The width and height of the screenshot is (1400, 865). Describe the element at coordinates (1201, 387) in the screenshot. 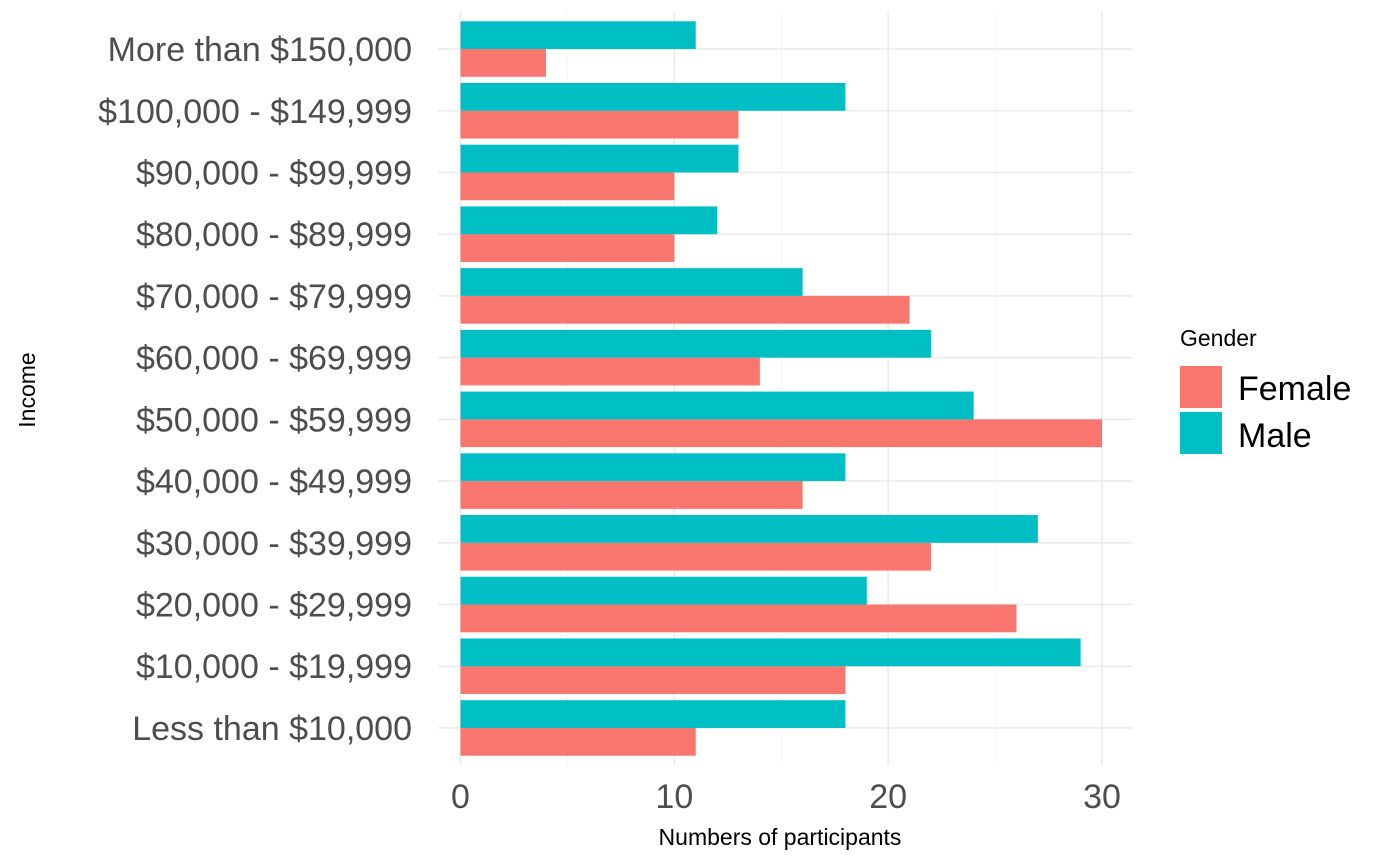

I see `legend-key-female` at that location.